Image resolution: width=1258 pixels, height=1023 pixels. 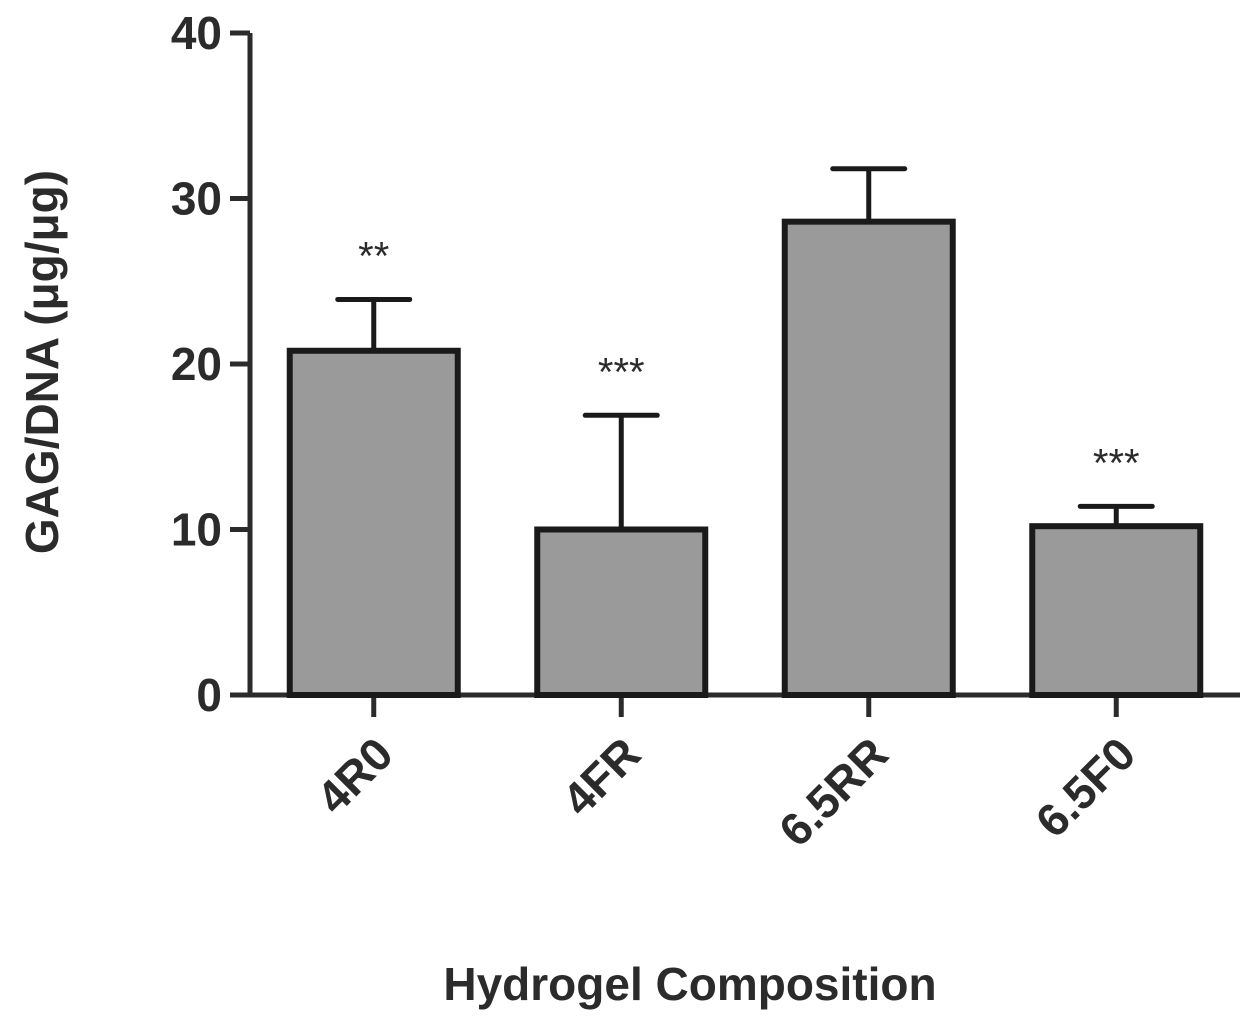 What do you see at coordinates (689, 984) in the screenshot?
I see `x-axis-title: Hydrogel Composition` at bounding box center [689, 984].